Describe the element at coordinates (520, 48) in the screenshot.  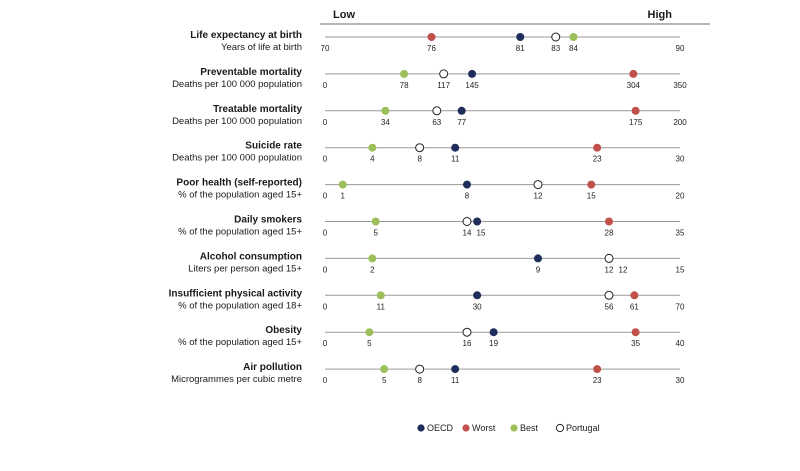
I see `value-label: 81` at that location.